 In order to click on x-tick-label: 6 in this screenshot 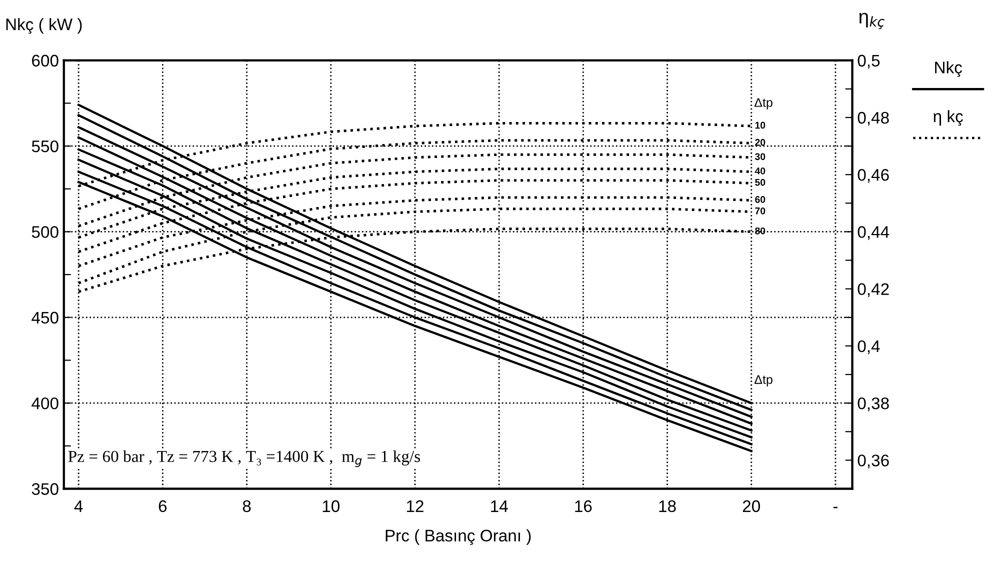, I will do `click(162, 506)`.